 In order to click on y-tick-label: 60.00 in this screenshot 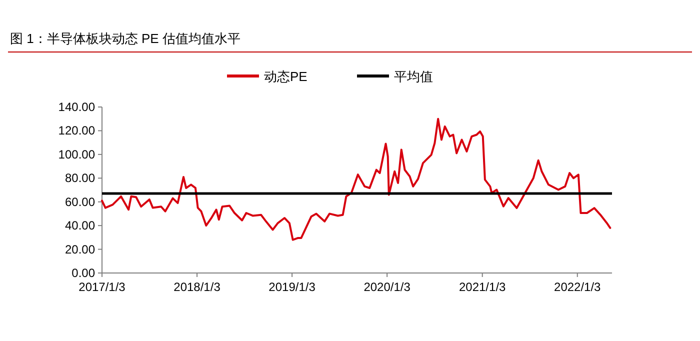, I will do `click(80, 201)`.